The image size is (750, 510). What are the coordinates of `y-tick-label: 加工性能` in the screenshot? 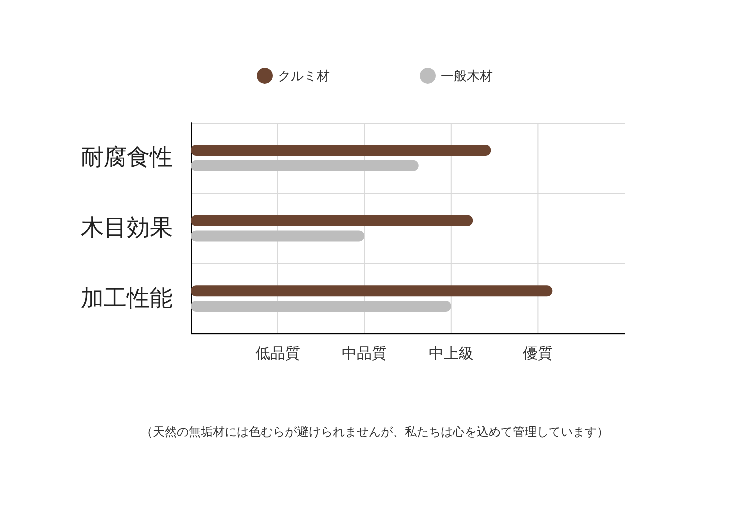 It's located at (127, 299).